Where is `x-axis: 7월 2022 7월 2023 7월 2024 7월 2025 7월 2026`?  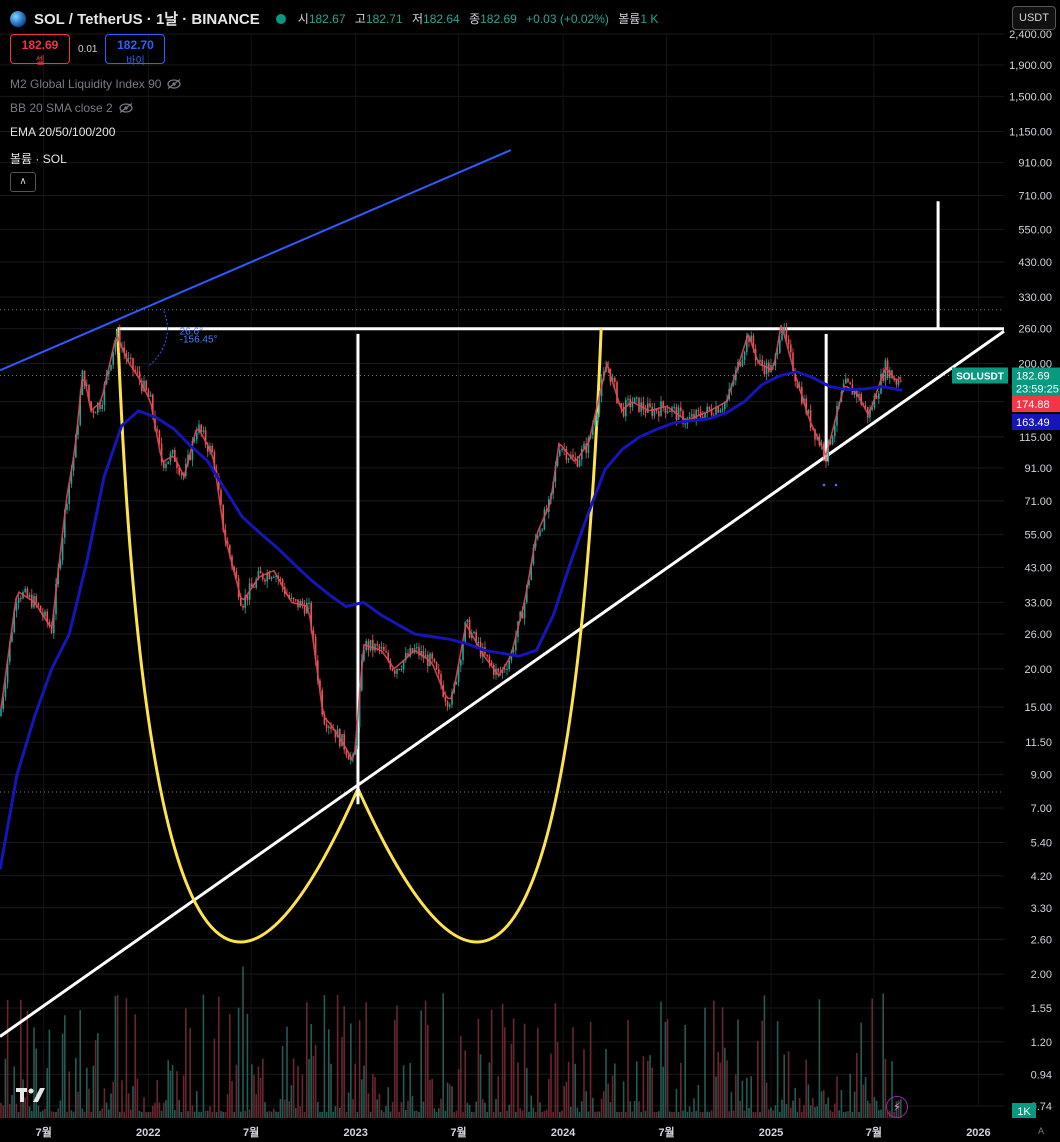 x-axis: 7월 2022 7월 2023 7월 2024 7월 2025 7월 2026 is located at coordinates (513, 1132).